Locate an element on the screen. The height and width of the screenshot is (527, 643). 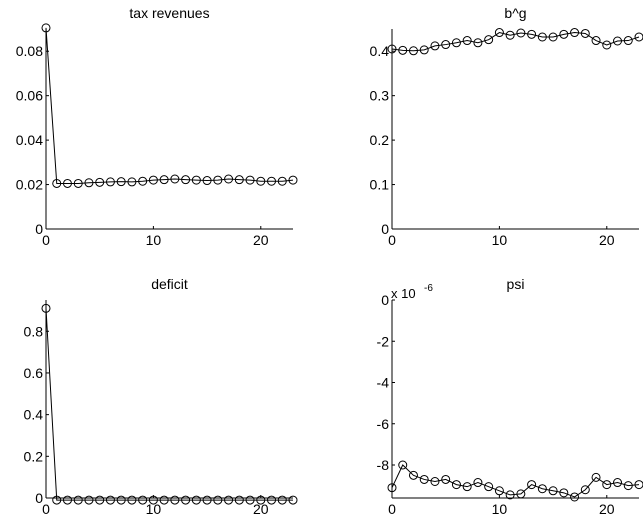
y-tick-label: -2 is located at coordinates (383, 341).